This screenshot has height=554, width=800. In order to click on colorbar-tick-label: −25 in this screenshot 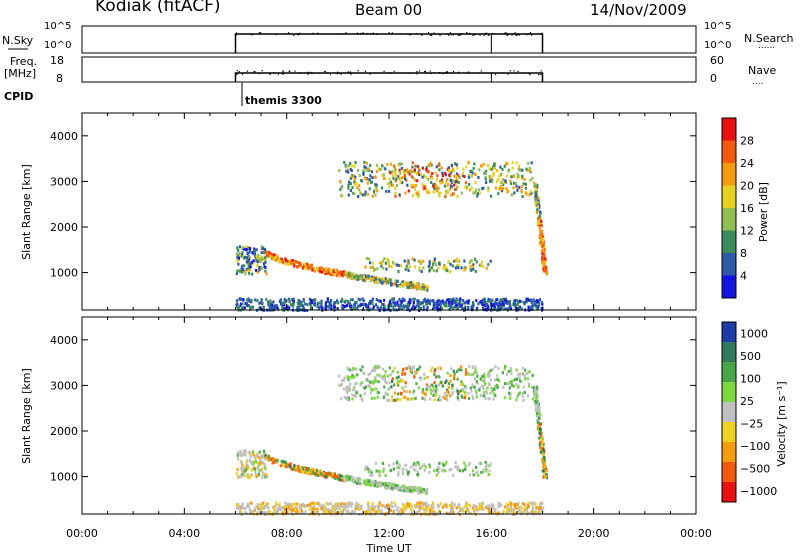, I will do `click(751, 423)`.